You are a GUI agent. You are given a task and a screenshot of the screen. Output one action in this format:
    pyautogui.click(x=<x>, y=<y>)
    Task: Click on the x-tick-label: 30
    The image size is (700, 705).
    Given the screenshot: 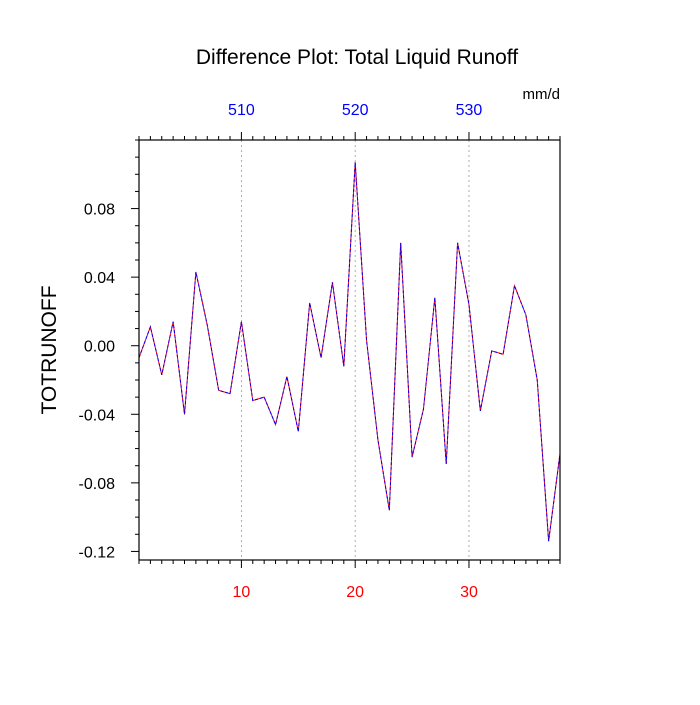 What is the action you would take?
    pyautogui.click(x=469, y=592)
    